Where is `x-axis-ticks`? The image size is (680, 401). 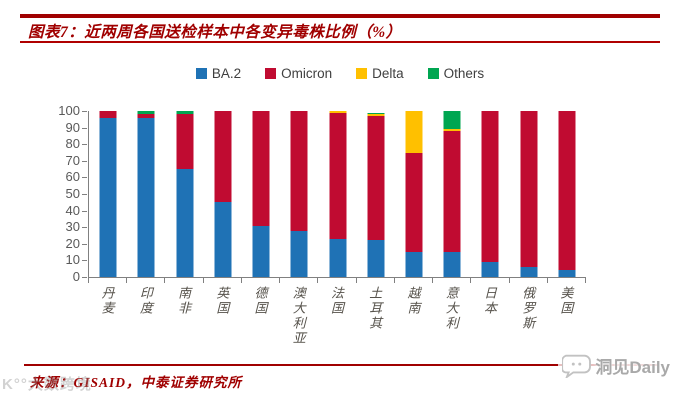 x-axis-ticks is located at coordinates (337, 281).